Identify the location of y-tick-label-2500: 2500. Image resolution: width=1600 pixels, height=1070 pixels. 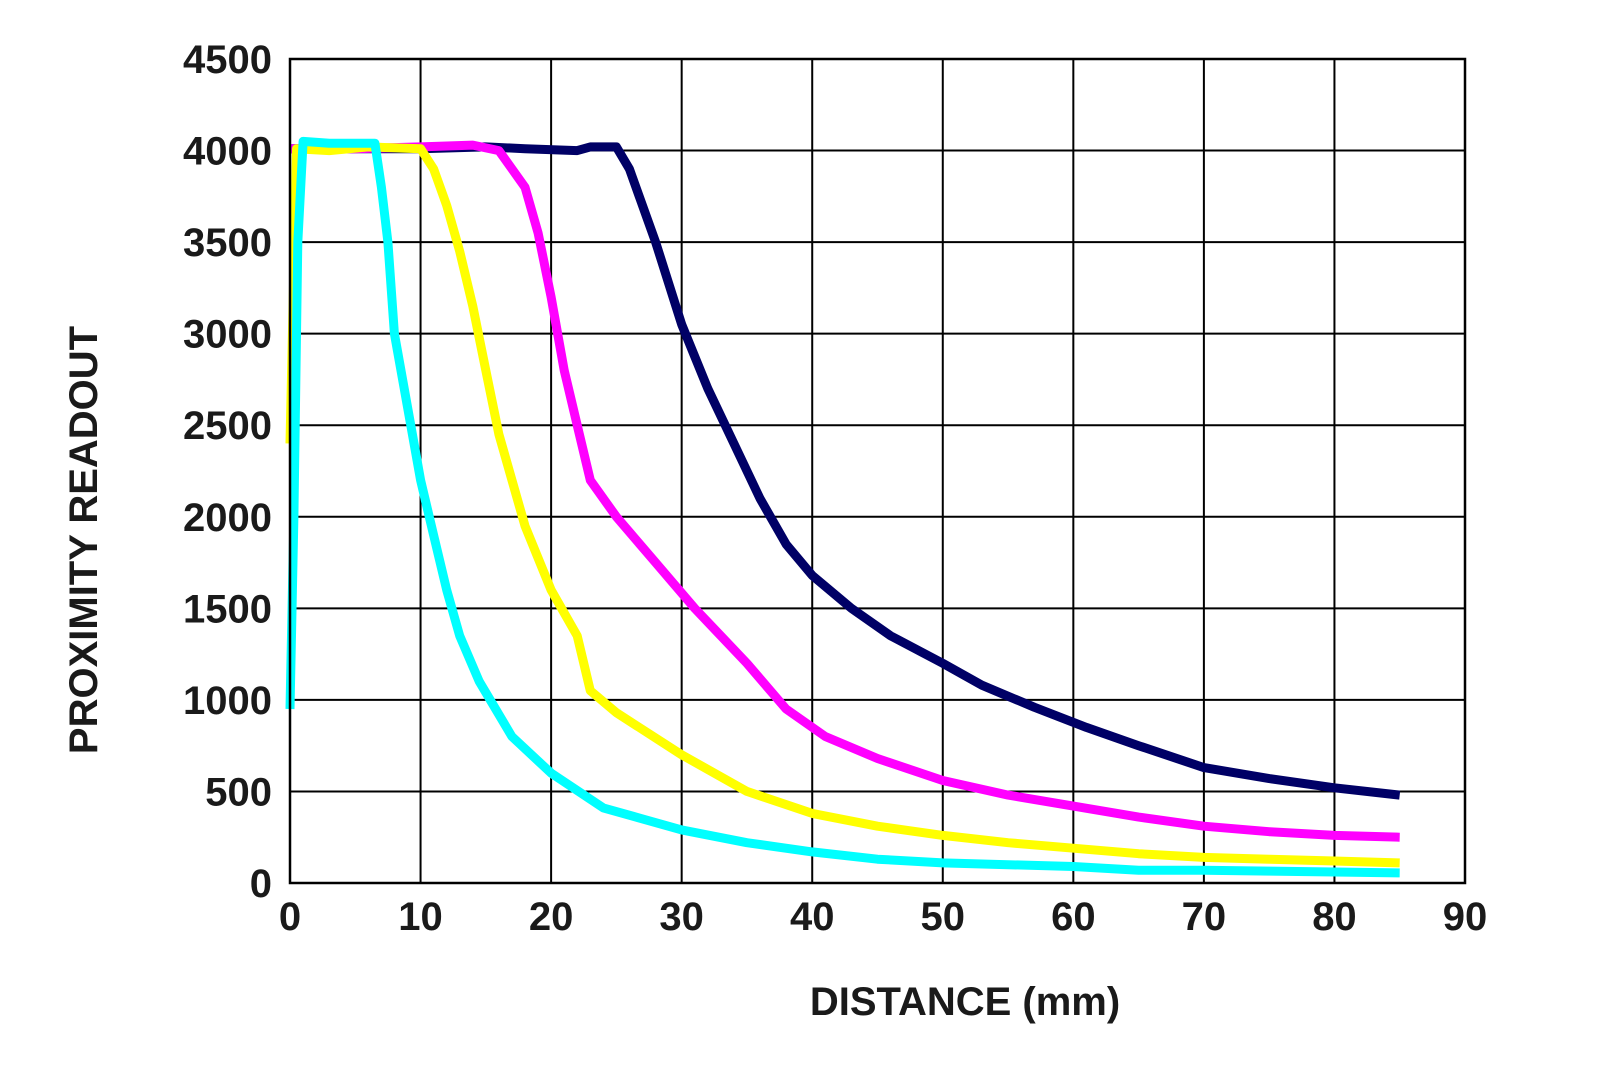
(227, 426).